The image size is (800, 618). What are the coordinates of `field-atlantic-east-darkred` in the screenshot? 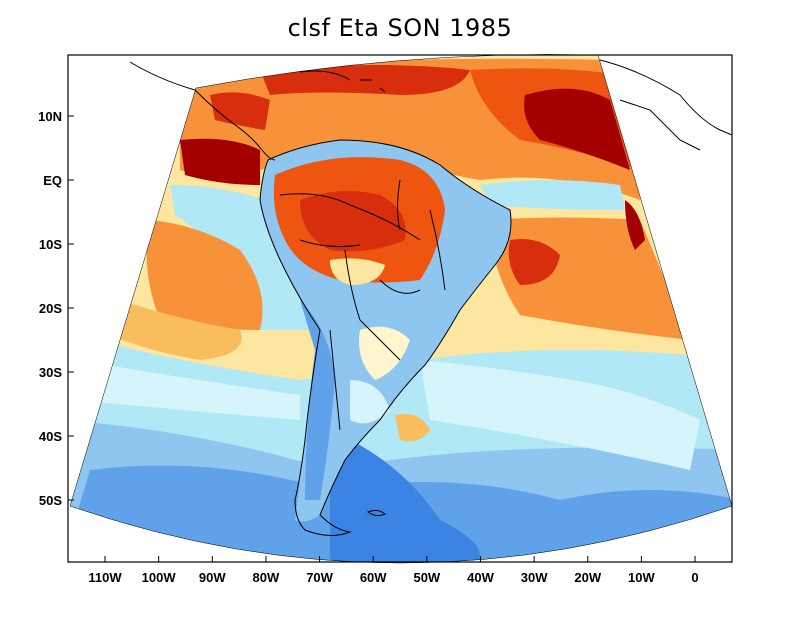 It's located at (635, 225).